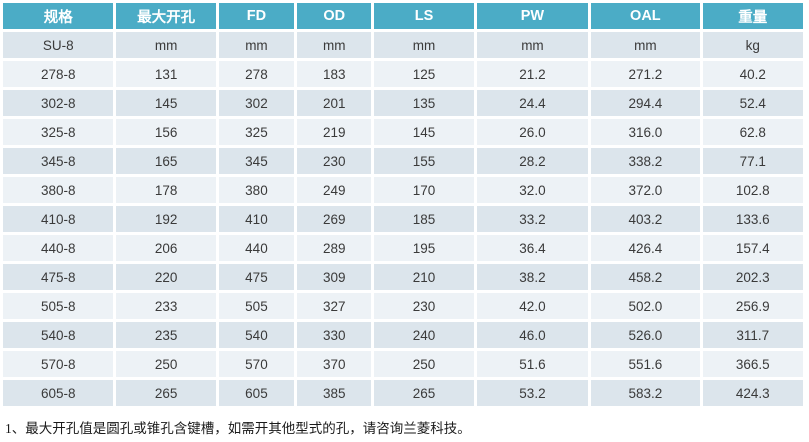 The width and height of the screenshot is (809, 442). I want to click on table-cell: 38.2, so click(532, 277).